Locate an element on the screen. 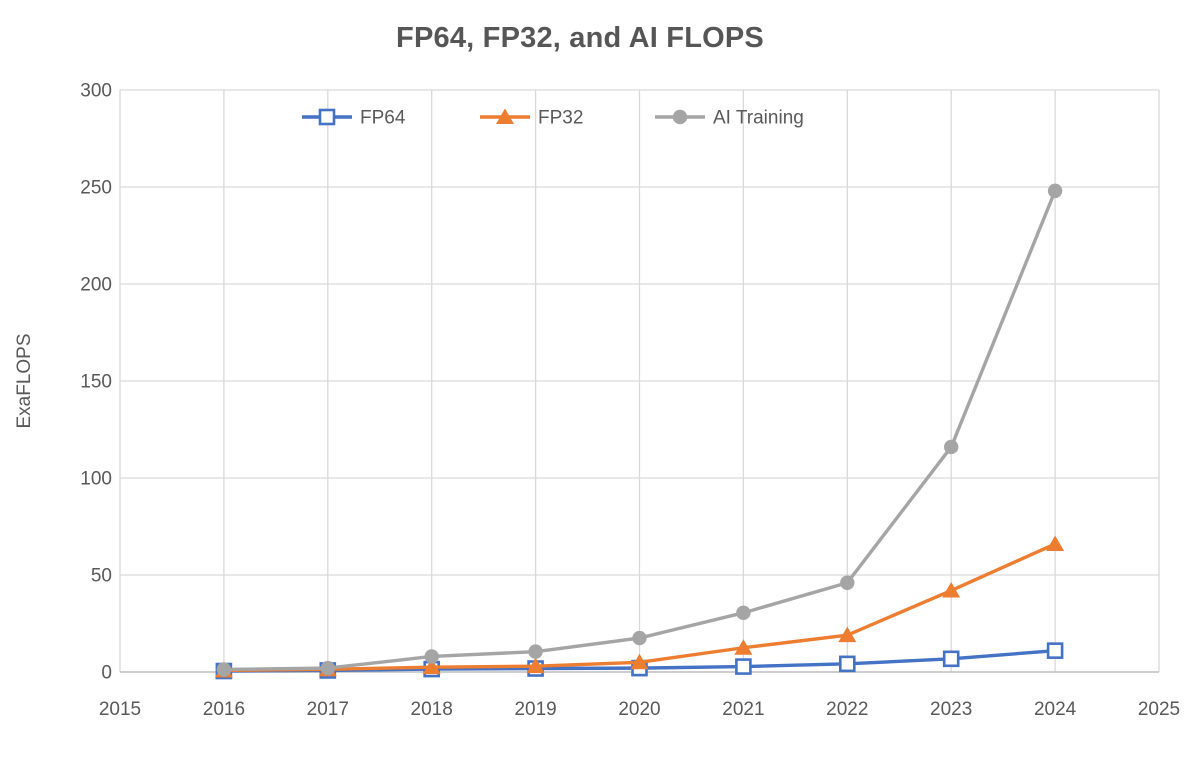 The image size is (1200, 758). legend-item-fp32: FP32 is located at coordinates (531, 118).